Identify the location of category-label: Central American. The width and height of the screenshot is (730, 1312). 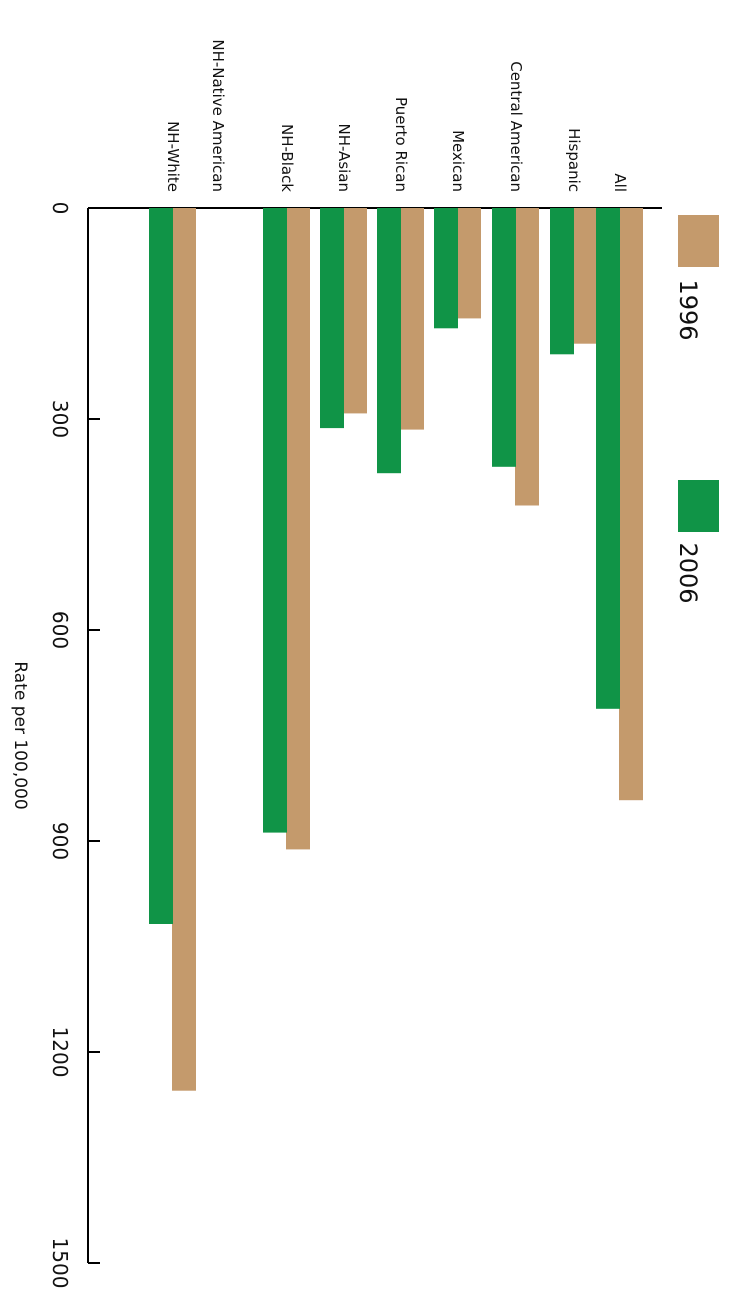
(516, 126).